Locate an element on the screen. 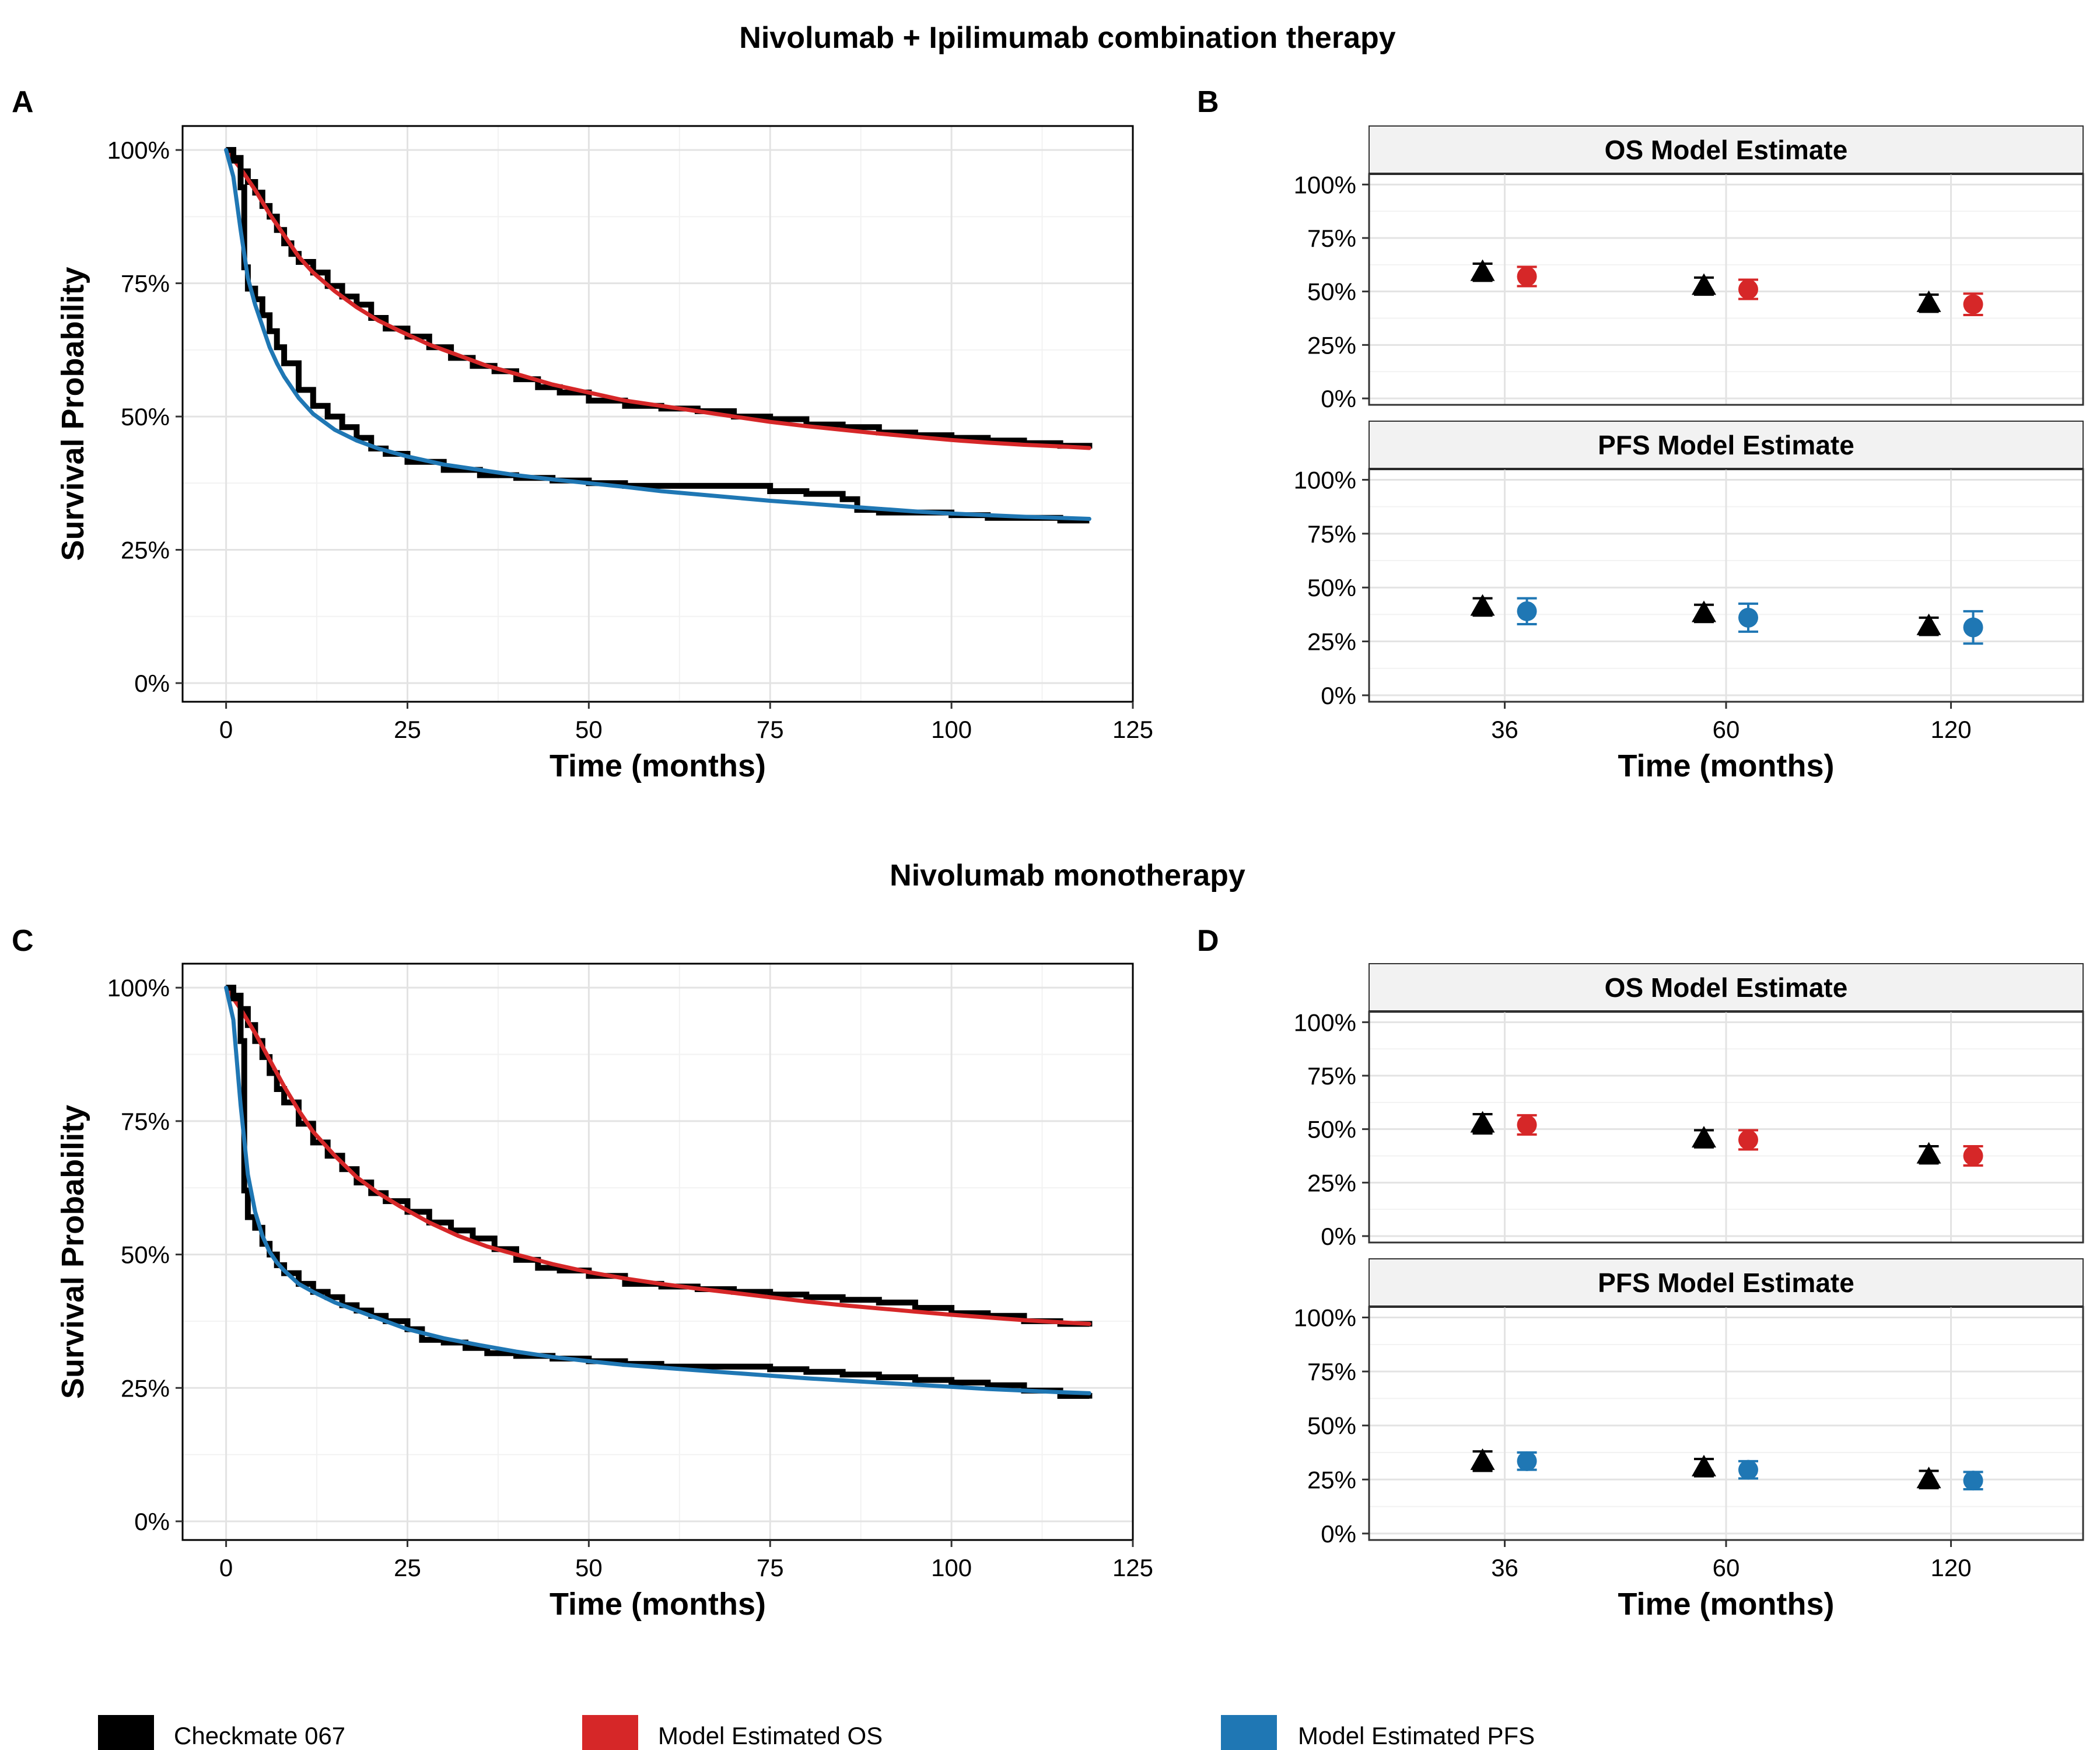 The image size is (2100, 1750). model-os-curve is located at coordinates (657, 299).